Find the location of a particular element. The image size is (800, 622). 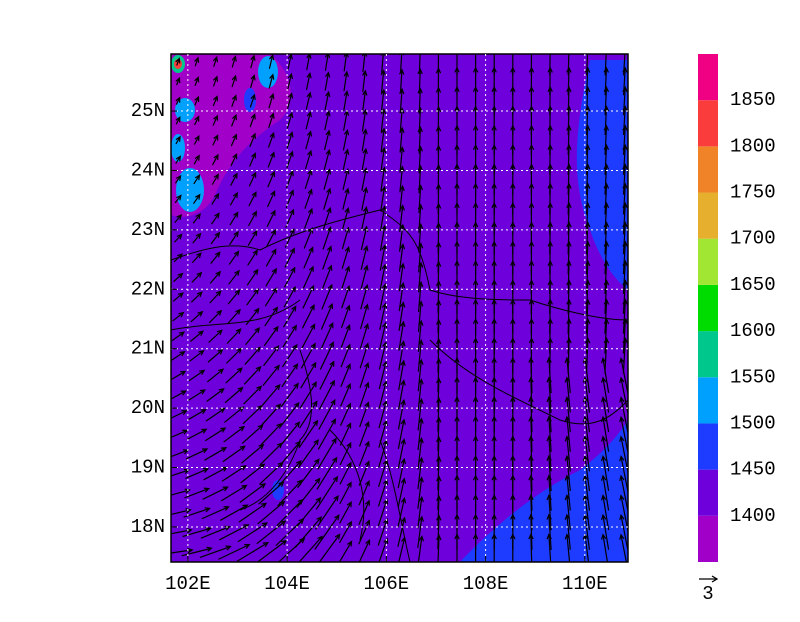

reference-label: 3 is located at coordinates (707, 594).